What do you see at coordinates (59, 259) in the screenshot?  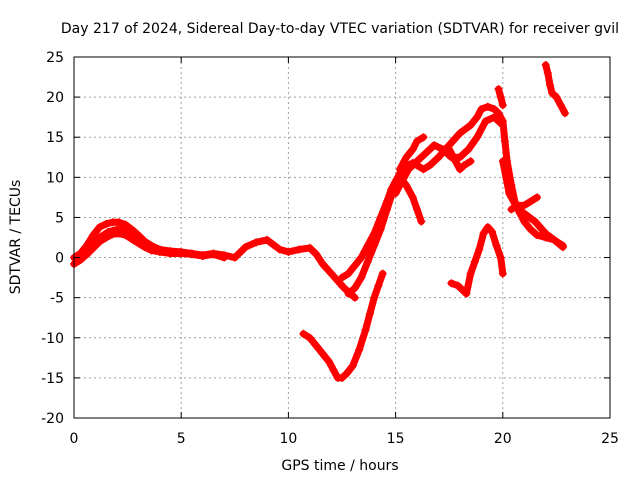 I see `y-tick-label: 0` at bounding box center [59, 259].